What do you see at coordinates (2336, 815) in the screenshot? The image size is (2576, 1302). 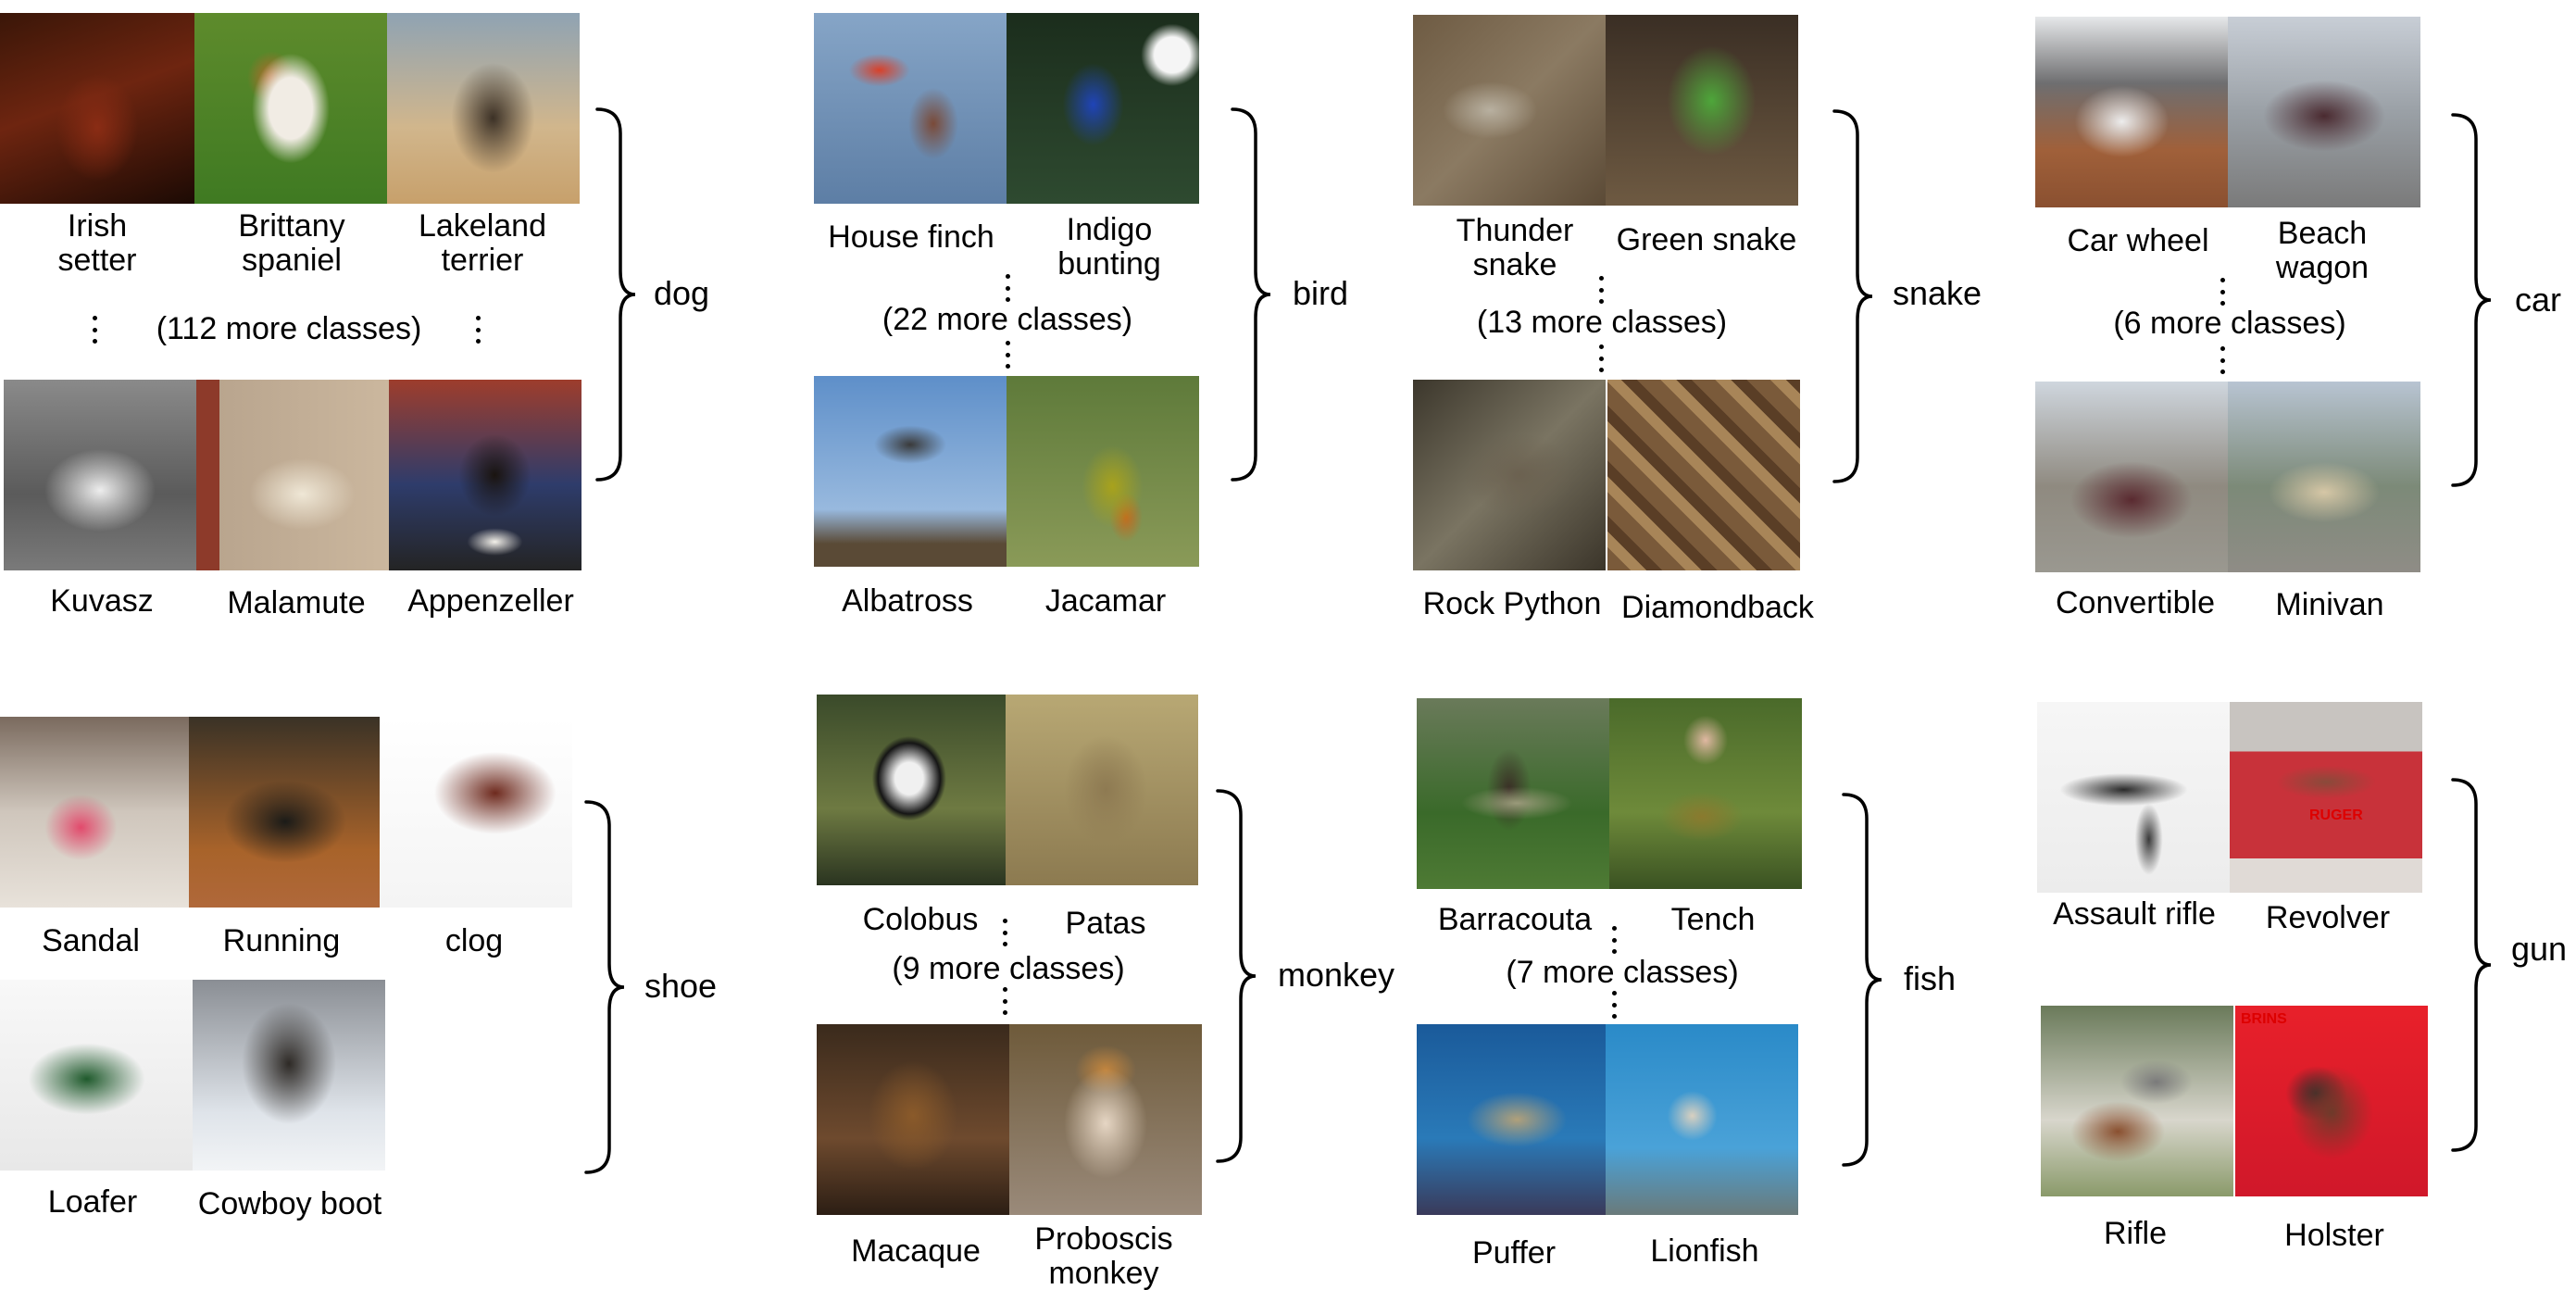 I see `revolver-watermark: RUGER` at bounding box center [2336, 815].